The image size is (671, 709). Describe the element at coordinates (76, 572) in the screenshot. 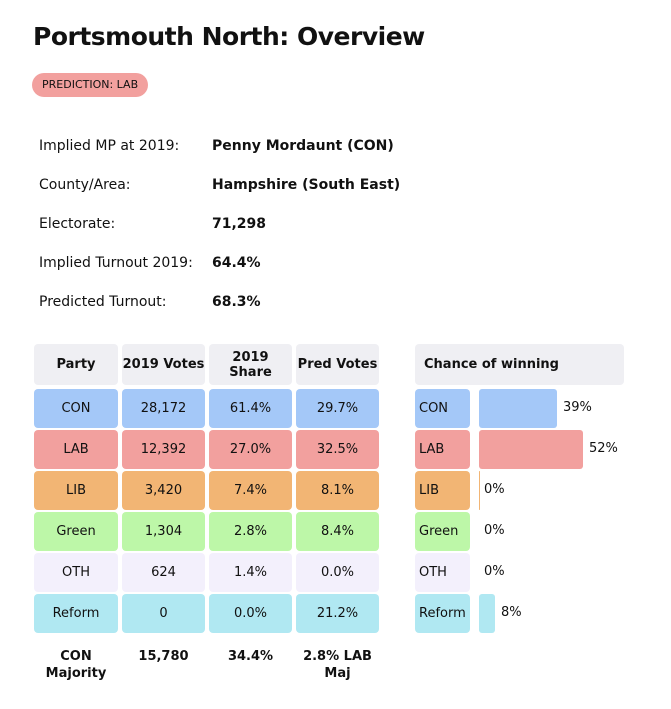

I see `party-cell: OTH` at that location.